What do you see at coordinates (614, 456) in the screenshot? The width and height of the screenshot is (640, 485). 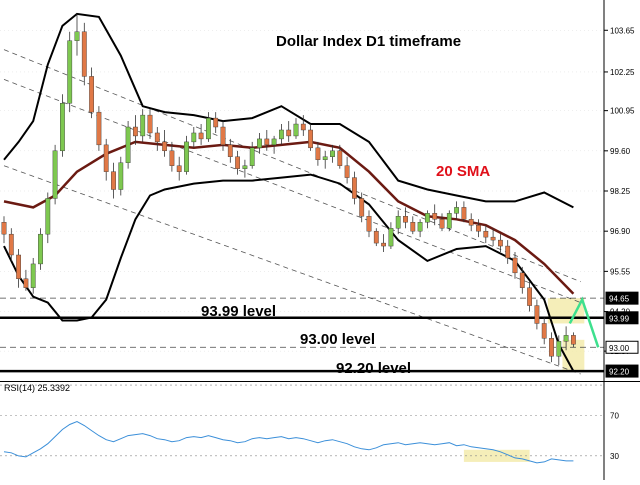 I see `rsi-tick-label: 30` at bounding box center [614, 456].